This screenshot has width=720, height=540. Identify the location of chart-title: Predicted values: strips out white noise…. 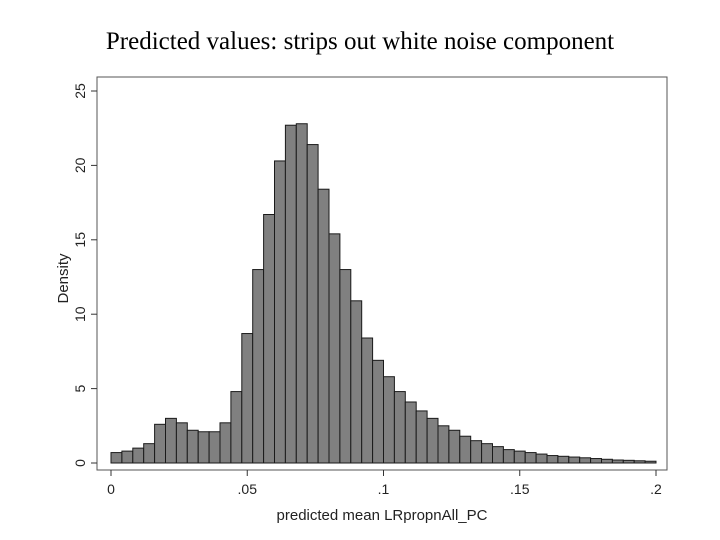
(360, 41).